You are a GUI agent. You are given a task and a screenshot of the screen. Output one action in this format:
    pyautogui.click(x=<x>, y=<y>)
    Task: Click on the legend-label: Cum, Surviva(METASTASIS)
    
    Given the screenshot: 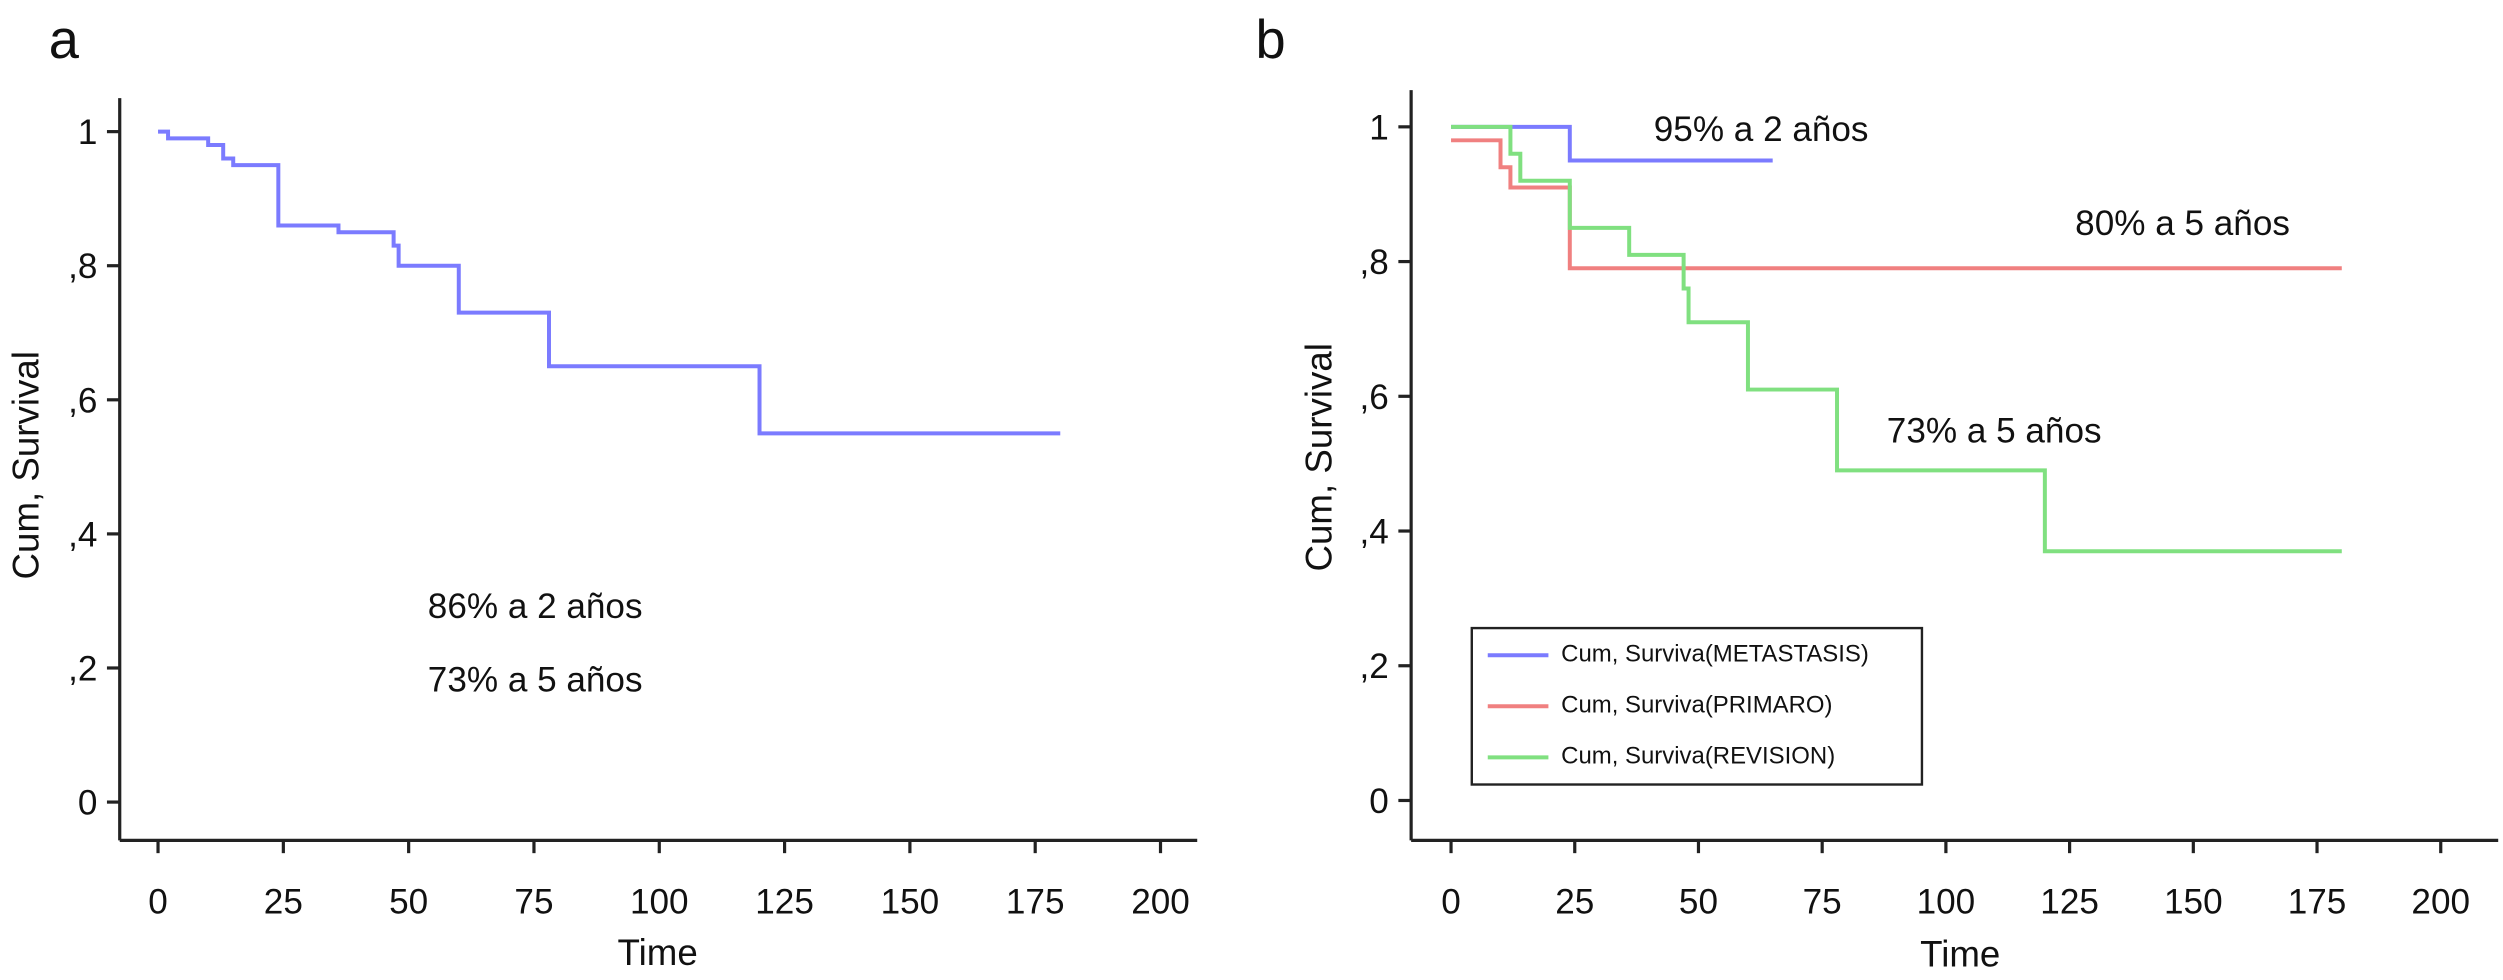 What is the action you would take?
    pyautogui.click(x=1715, y=654)
    